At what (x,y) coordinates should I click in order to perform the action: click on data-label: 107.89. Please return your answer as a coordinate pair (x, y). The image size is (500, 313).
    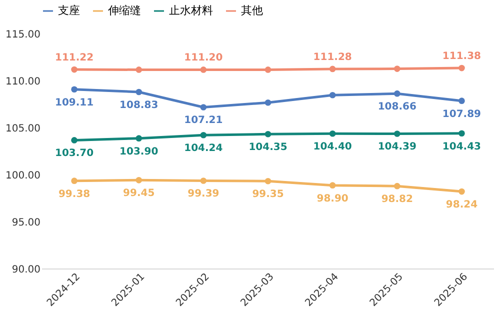
    Looking at the image, I should click on (462, 114).